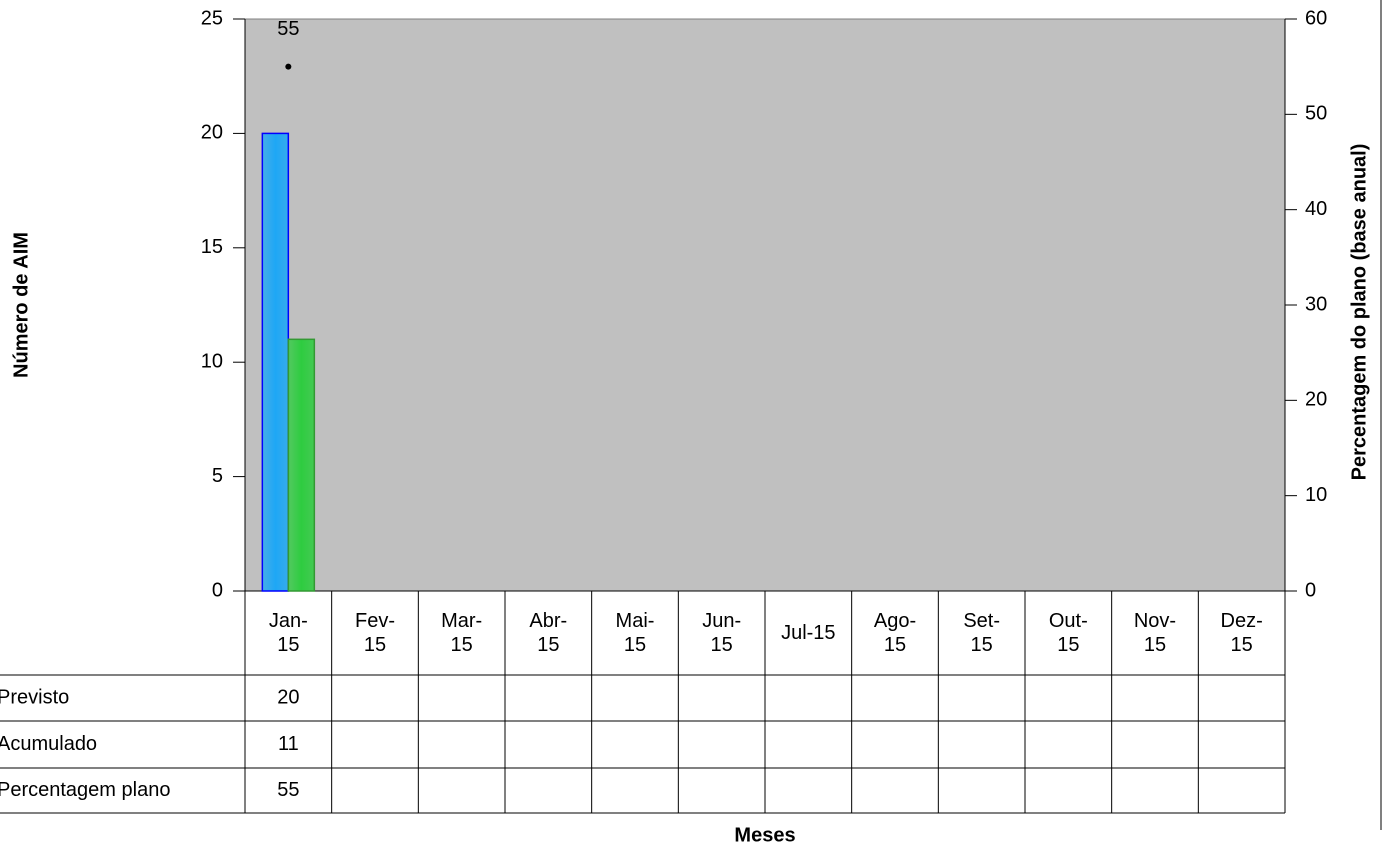 This screenshot has width=1393, height=850. I want to click on y2-axis-title: Percentagem do plano (base anual), so click(1359, 312).